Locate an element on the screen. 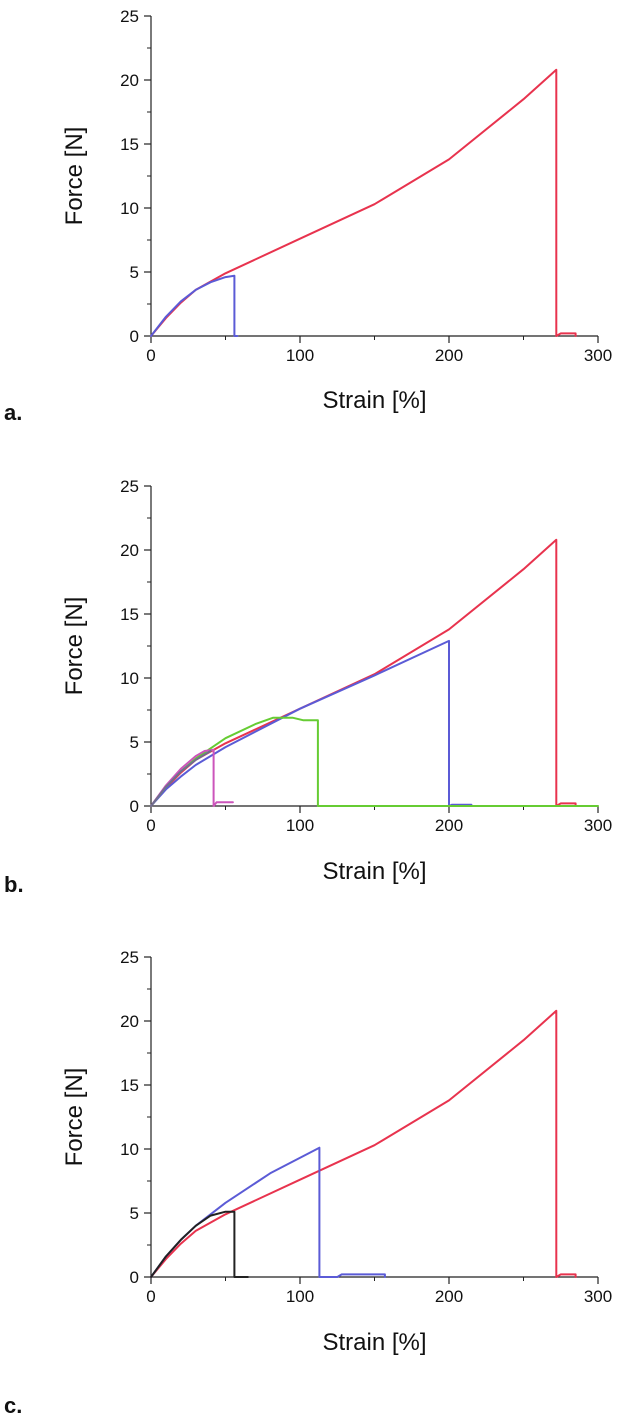 The height and width of the screenshot is (1422, 621). panel-label: c. is located at coordinates (13, 1405).